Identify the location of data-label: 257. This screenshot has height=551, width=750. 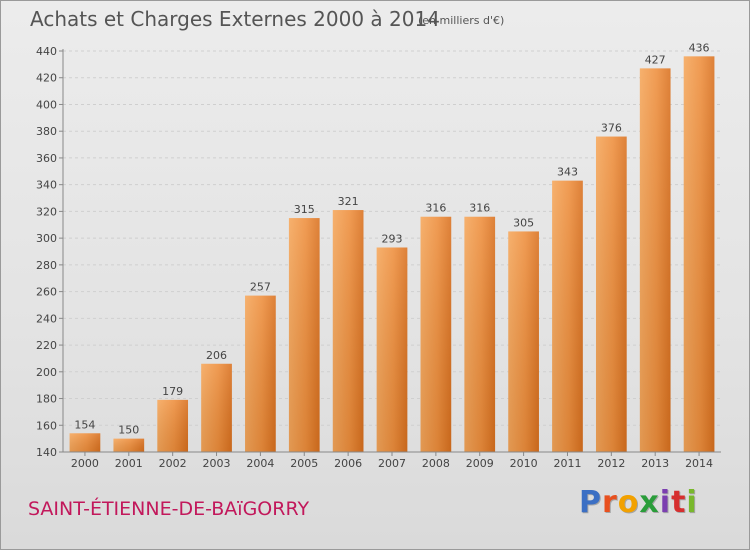
(260, 287).